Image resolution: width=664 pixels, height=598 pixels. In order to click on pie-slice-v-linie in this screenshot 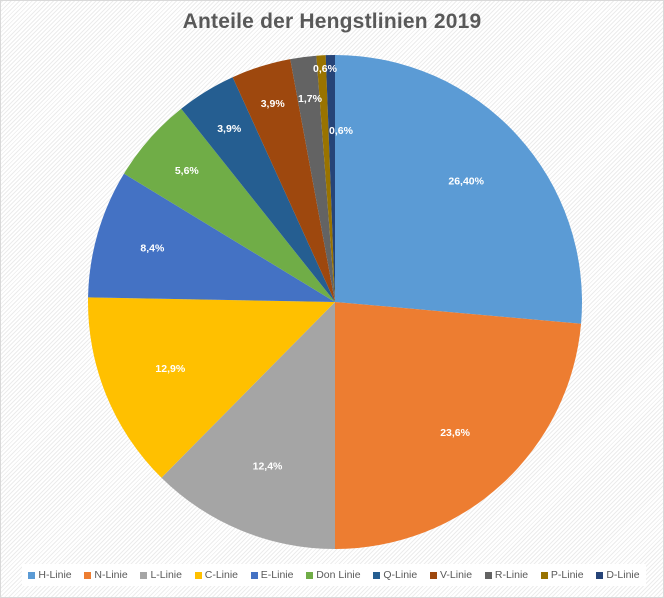, I will do `click(283, 181)`.